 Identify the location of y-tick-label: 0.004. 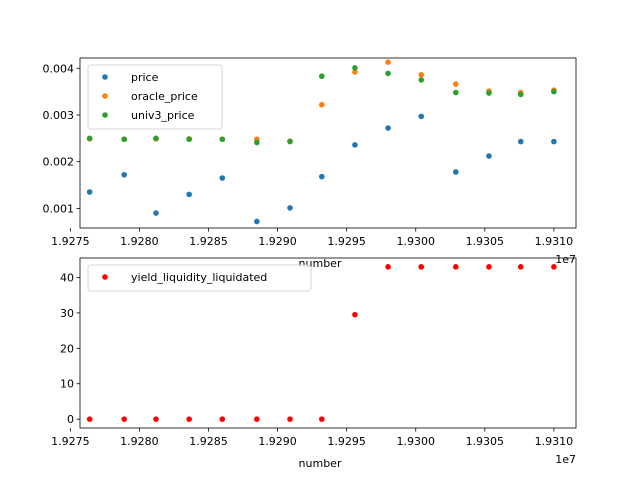
(59, 68).